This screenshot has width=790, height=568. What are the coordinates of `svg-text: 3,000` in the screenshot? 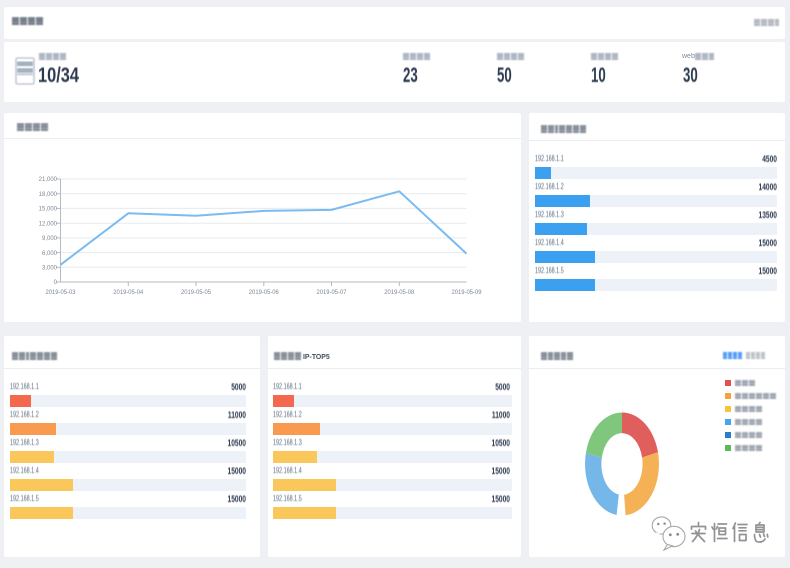 It's located at (50, 269).